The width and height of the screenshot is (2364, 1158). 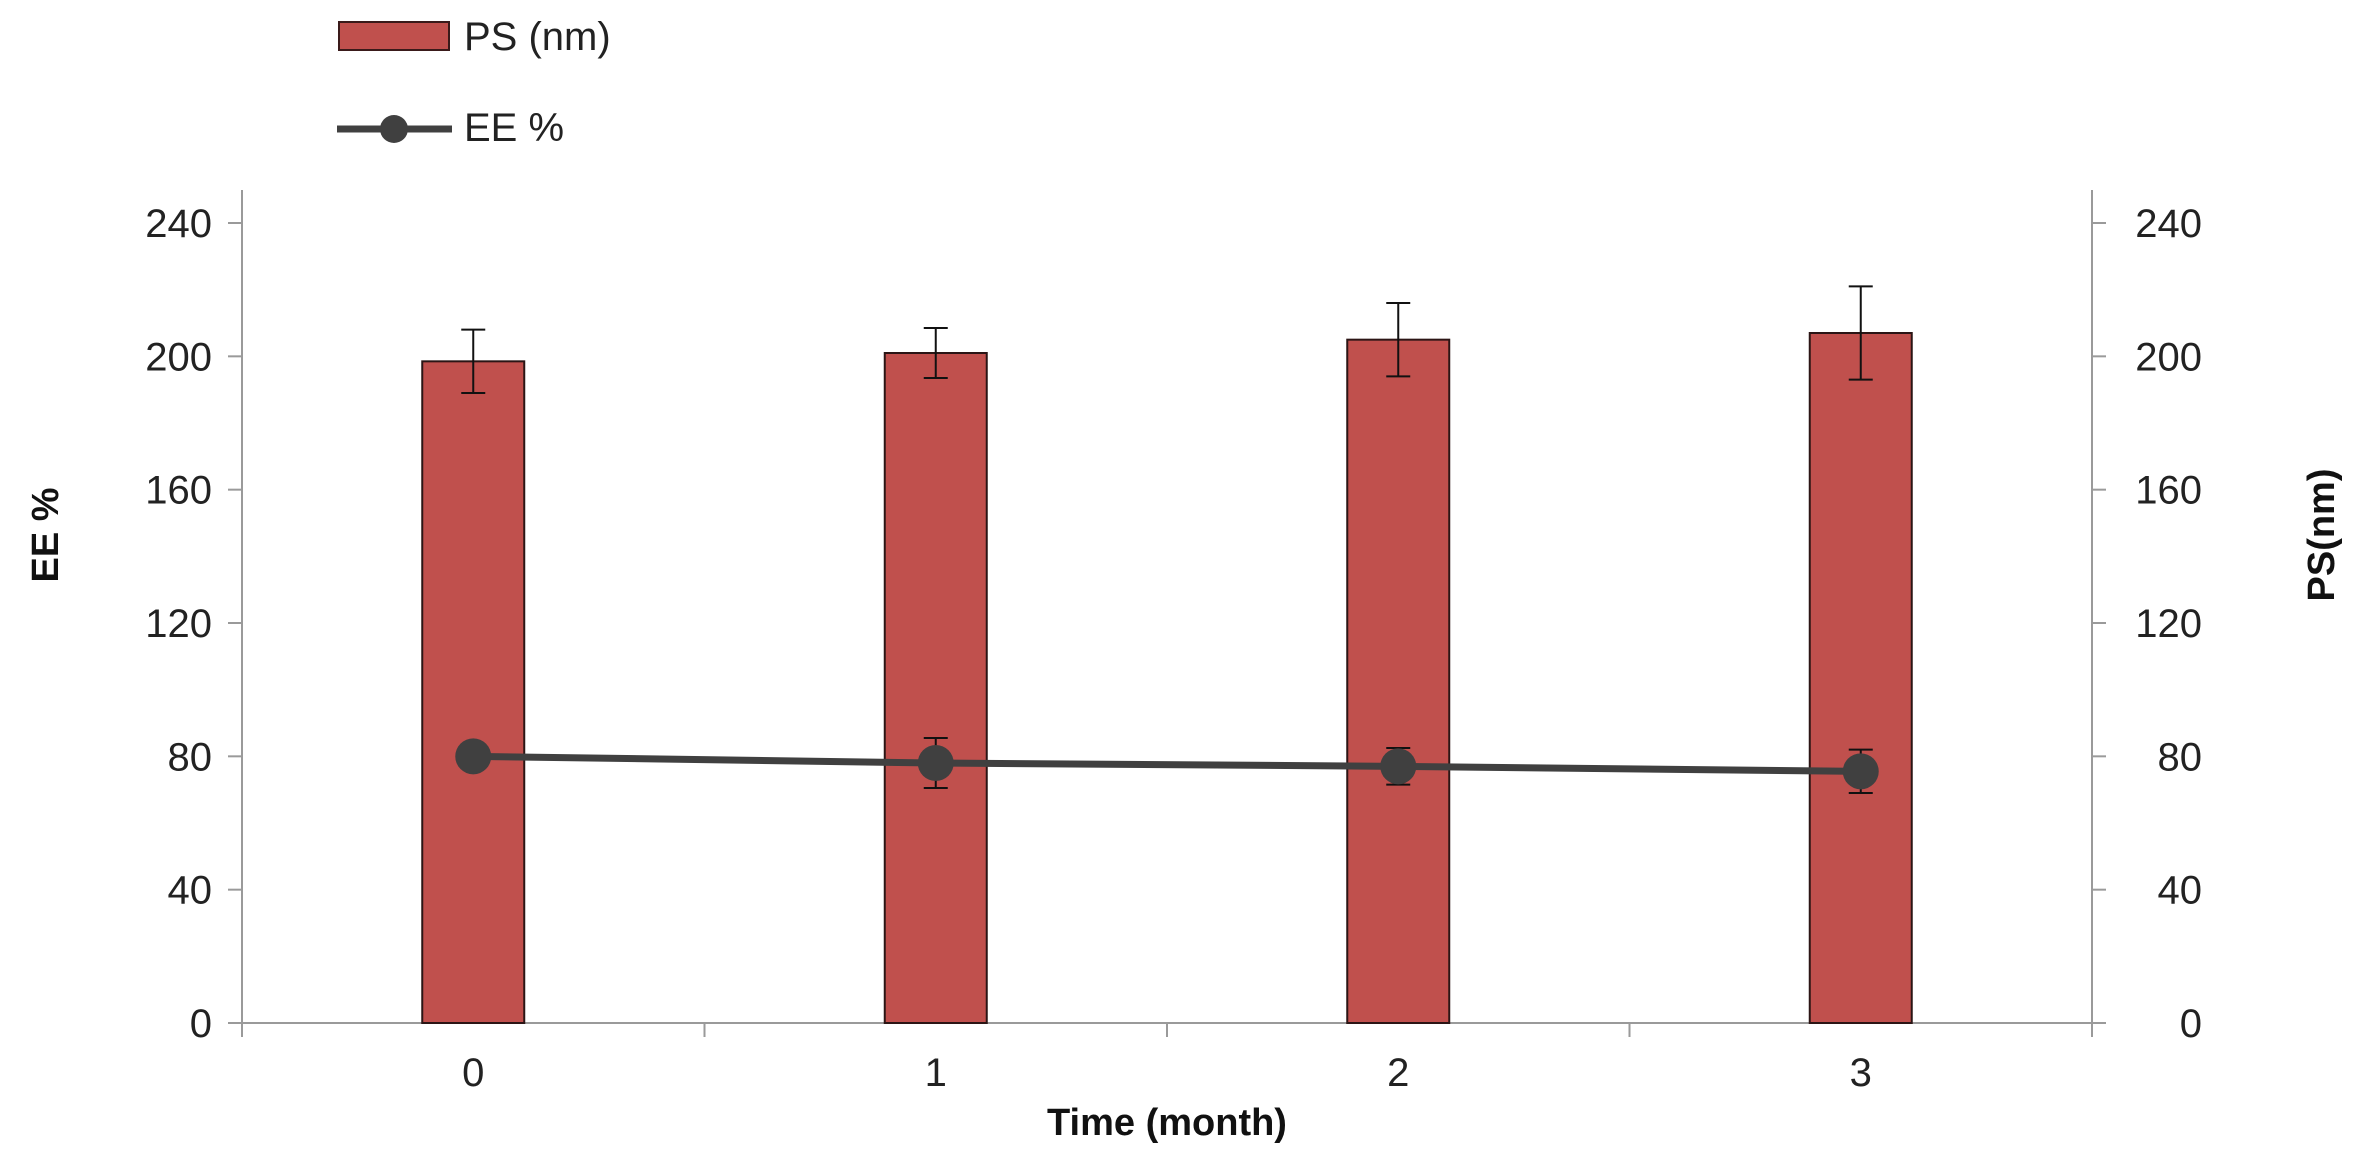 What do you see at coordinates (936, 1073) in the screenshot?
I see `x-tick-label: 1` at bounding box center [936, 1073].